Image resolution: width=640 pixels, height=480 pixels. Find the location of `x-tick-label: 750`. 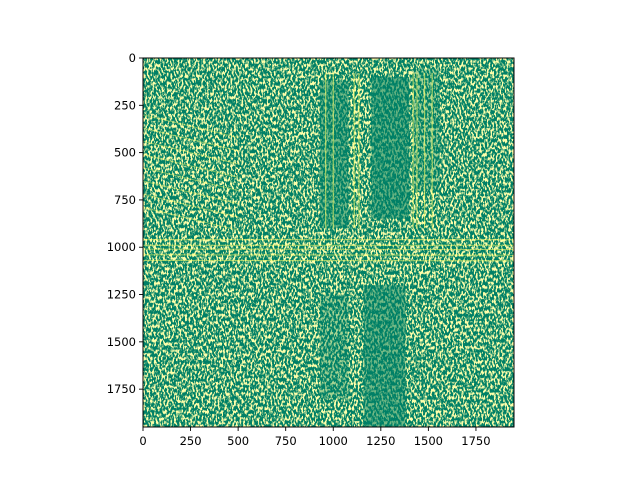

x-tick-label: 750 is located at coordinates (286, 441).